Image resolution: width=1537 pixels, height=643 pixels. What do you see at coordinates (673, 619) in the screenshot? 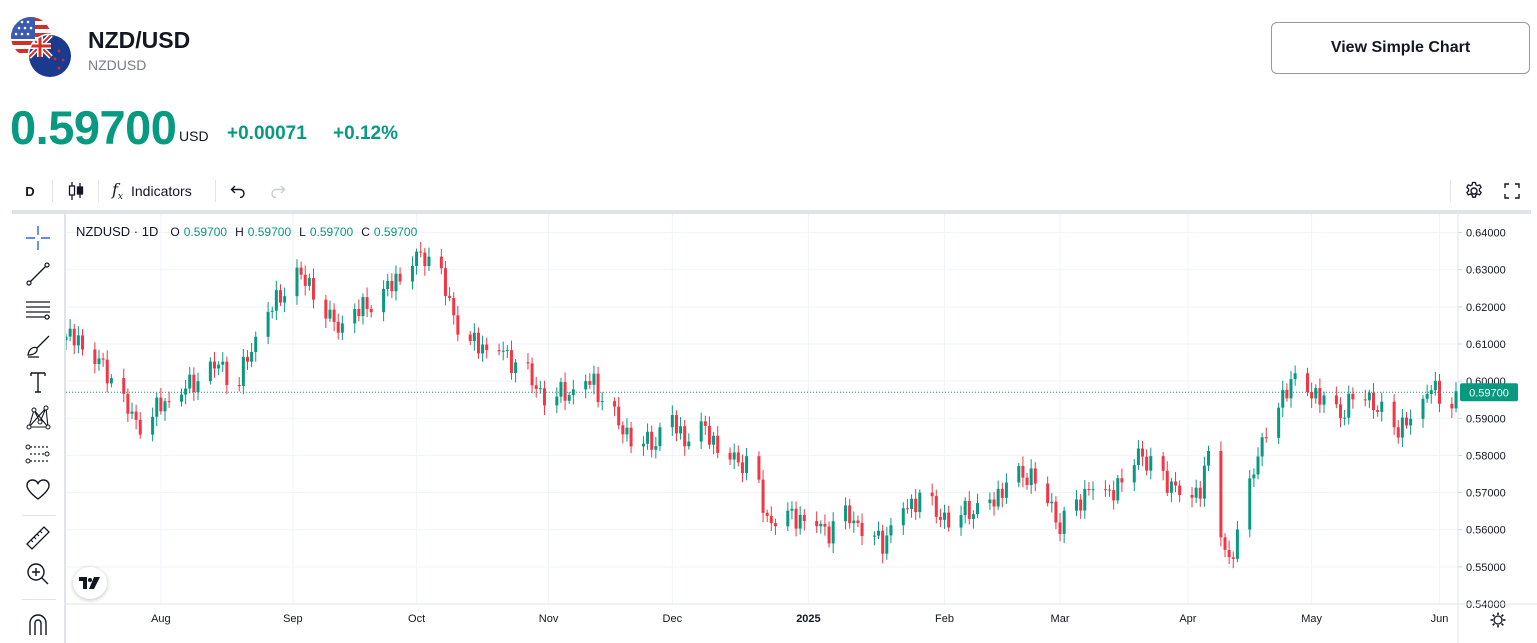
I see `x-axis-label: Dec` at bounding box center [673, 619].